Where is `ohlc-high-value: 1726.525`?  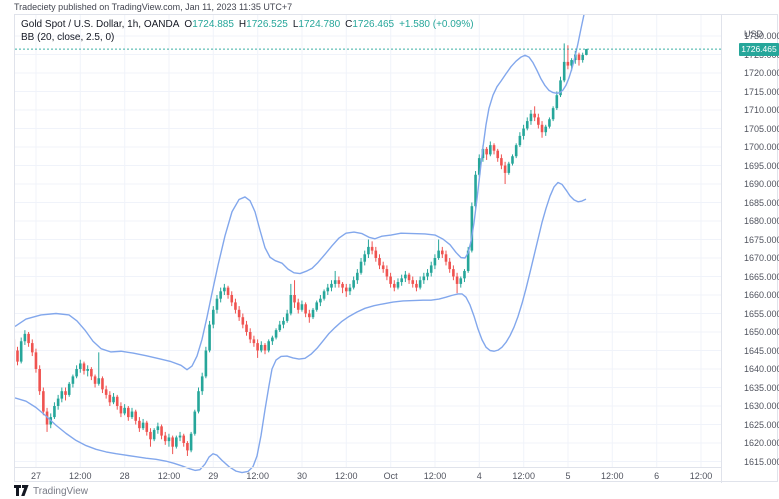 ohlc-high-value: 1726.525 is located at coordinates (267, 24).